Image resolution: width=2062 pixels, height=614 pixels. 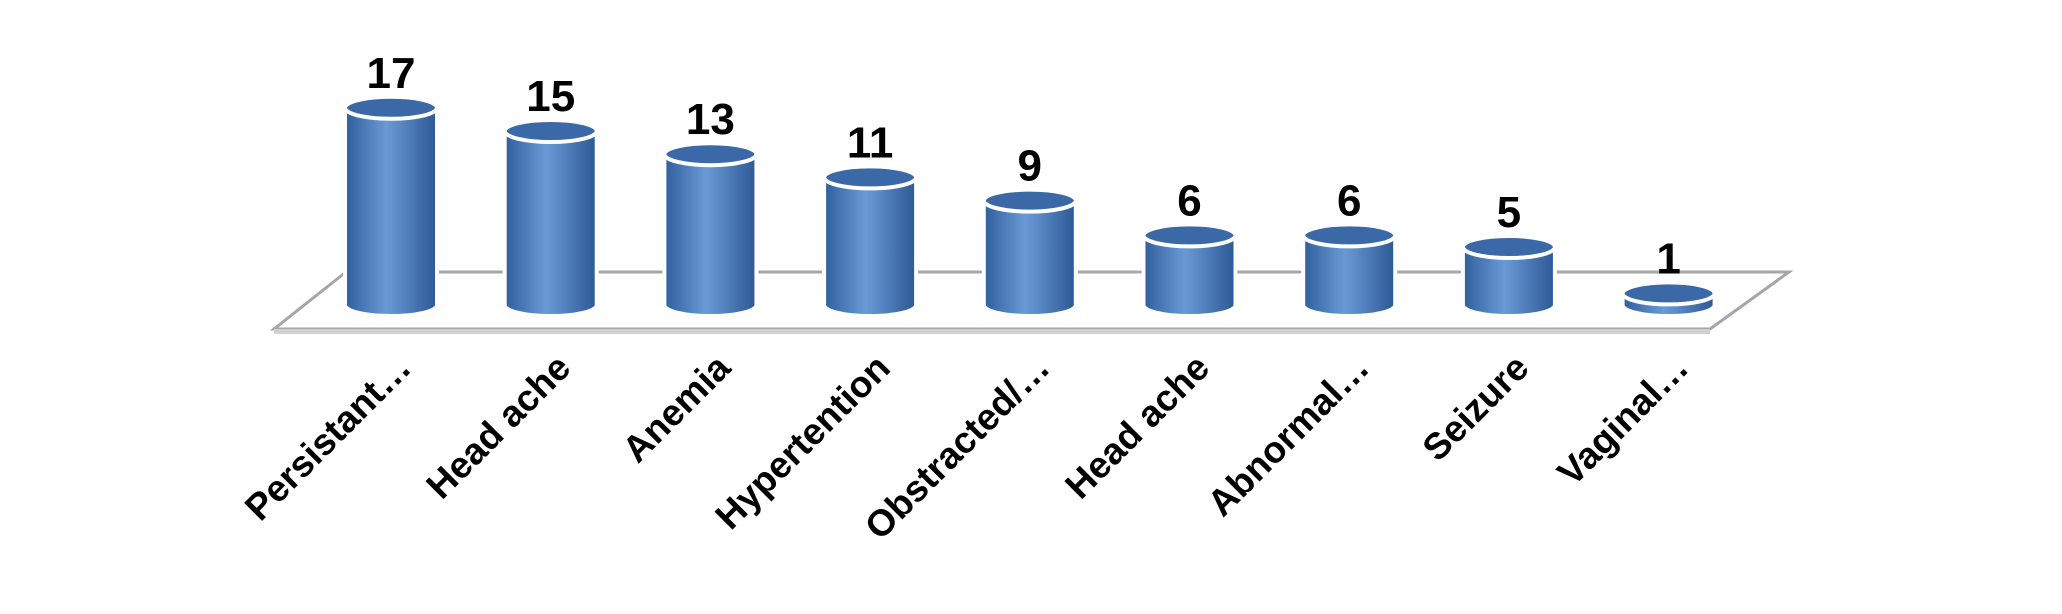 I want to click on data-label: 9, so click(x=1030, y=166).